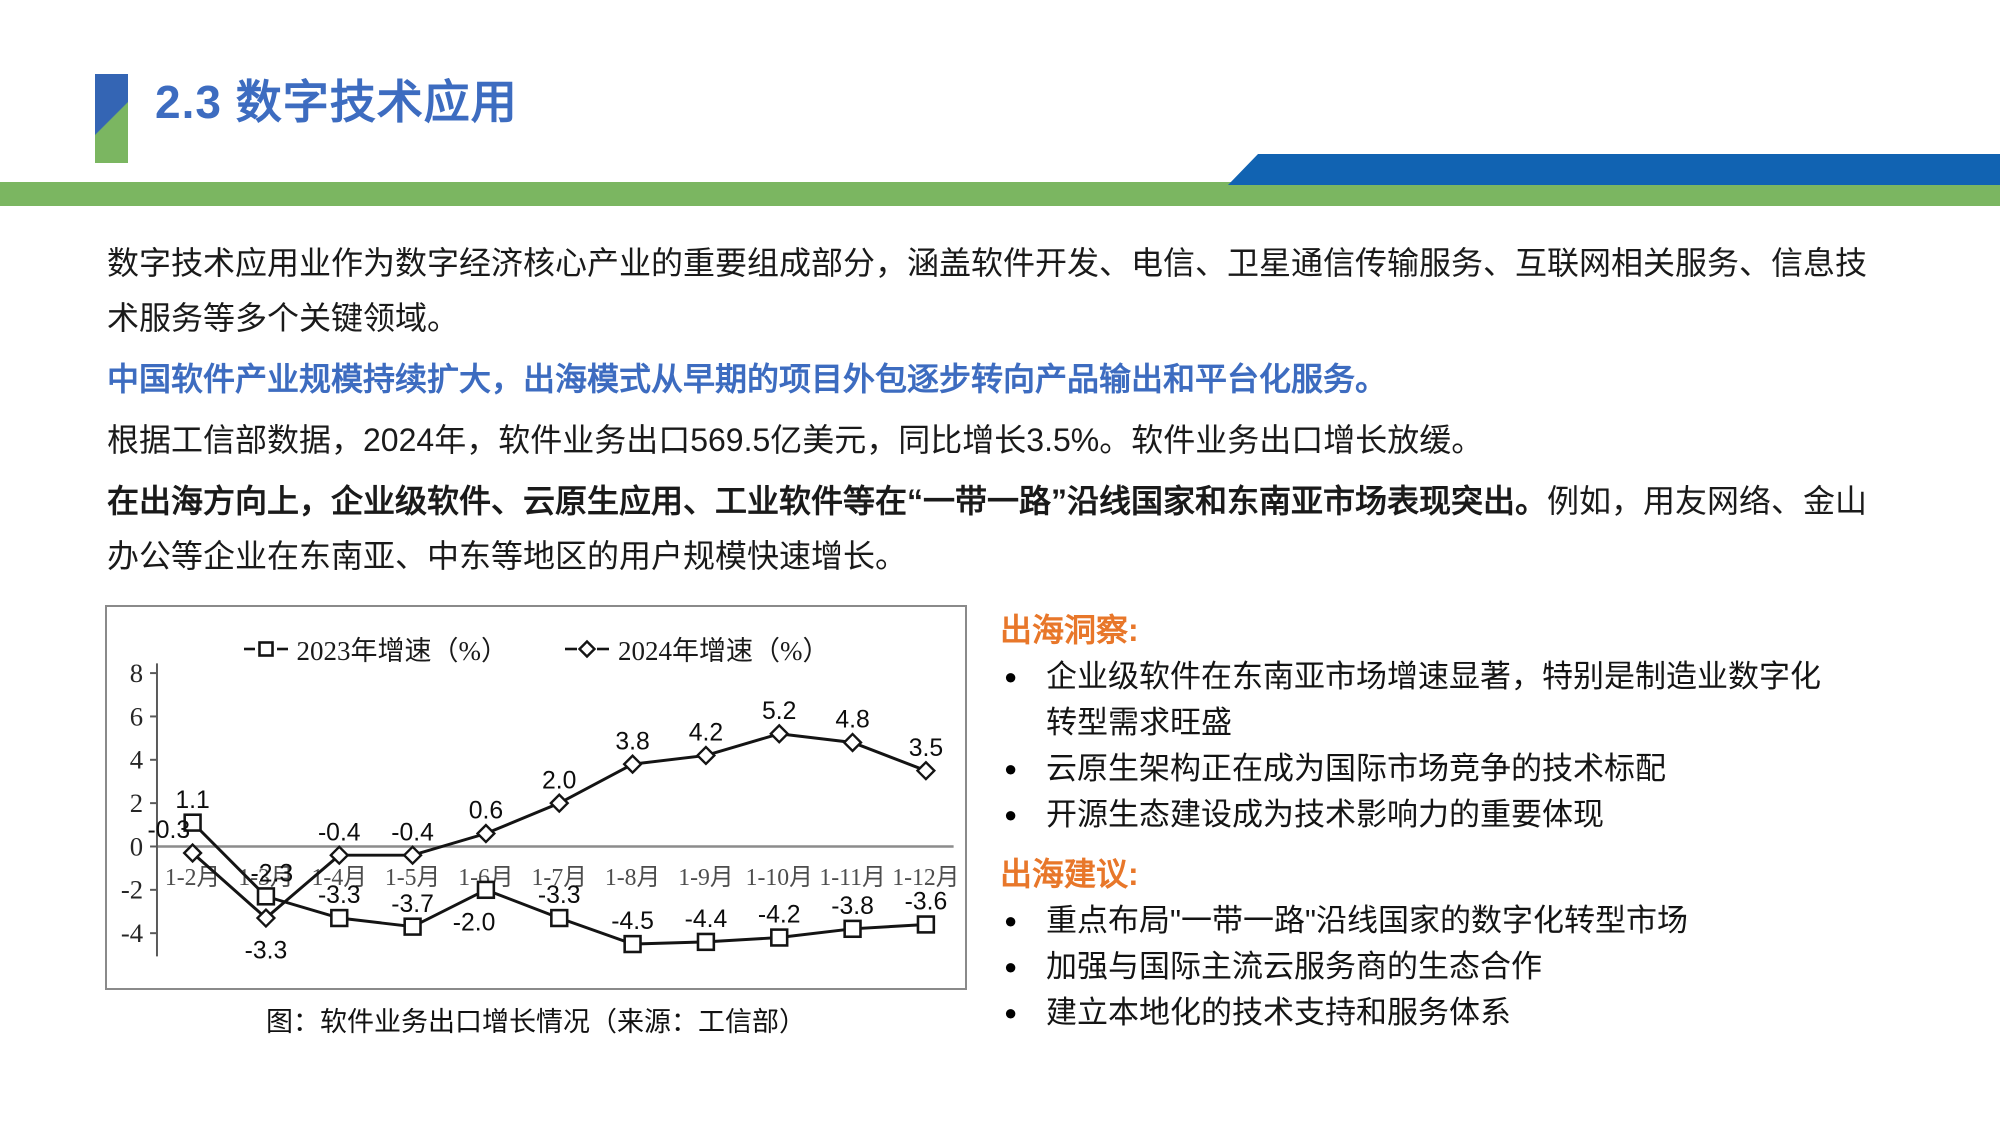 The width and height of the screenshot is (2000, 1125). Describe the element at coordinates (136, 803) in the screenshot. I see `svg-text: 2` at that location.